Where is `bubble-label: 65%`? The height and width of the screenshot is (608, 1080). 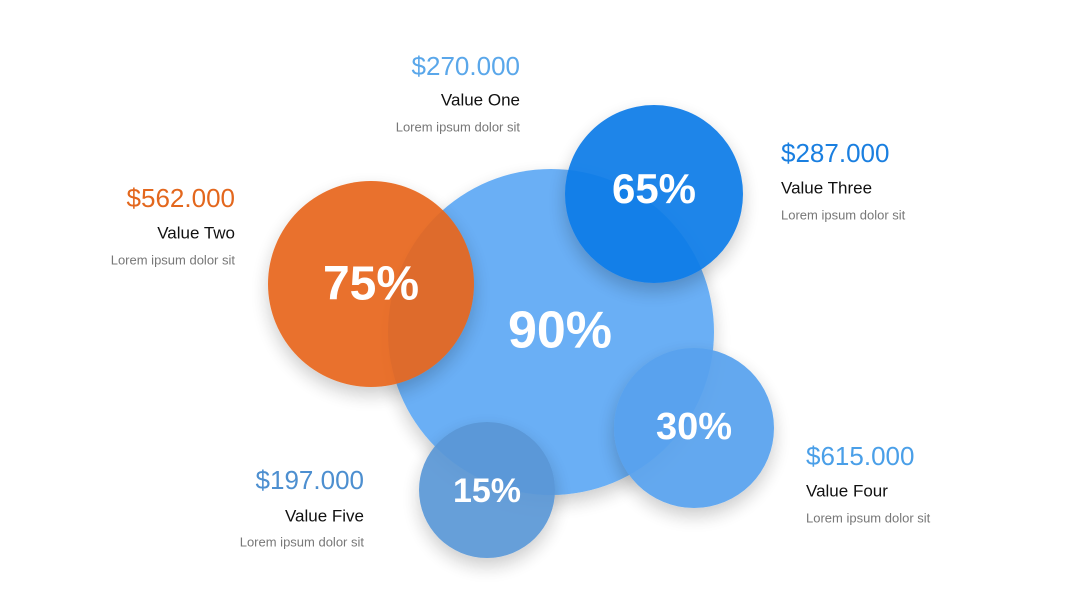 bubble-label: 65% is located at coordinates (654, 188).